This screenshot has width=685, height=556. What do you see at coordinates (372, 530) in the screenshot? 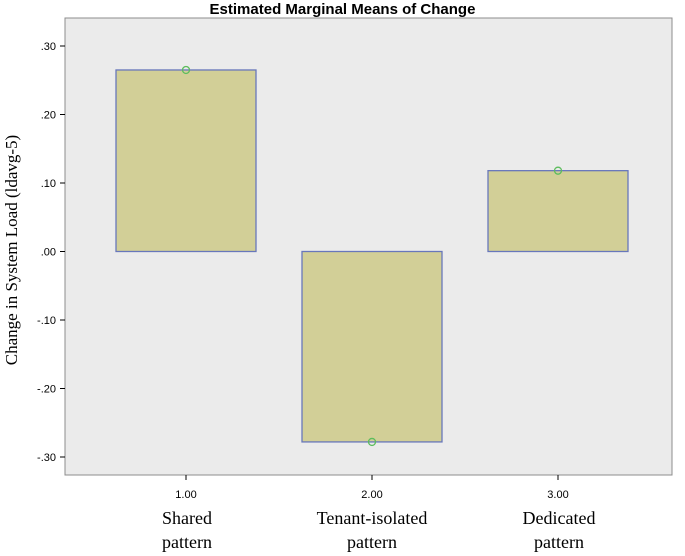
I see `category-label-tenant-isolated: Tenant-isolated pattern` at bounding box center [372, 530].